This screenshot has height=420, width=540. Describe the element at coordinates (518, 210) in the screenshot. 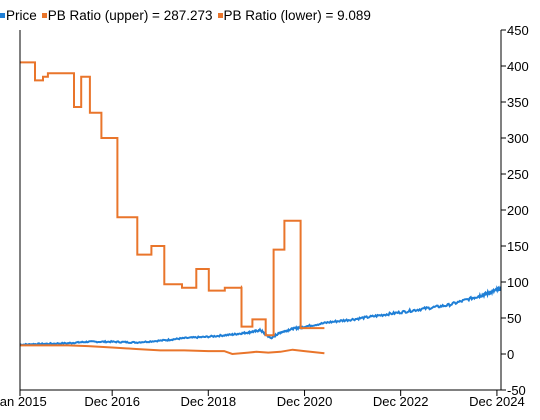

I see `y-tick-label-200: 200` at that location.